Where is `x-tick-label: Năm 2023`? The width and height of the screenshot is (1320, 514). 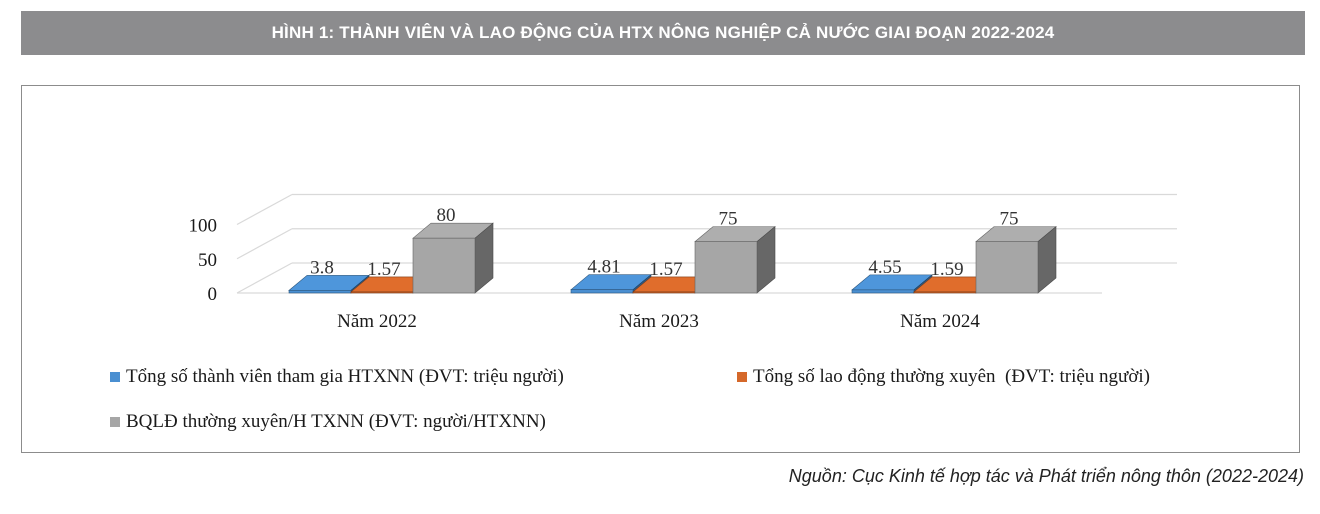
x-tick-label: Năm 2023 is located at coordinates (659, 321).